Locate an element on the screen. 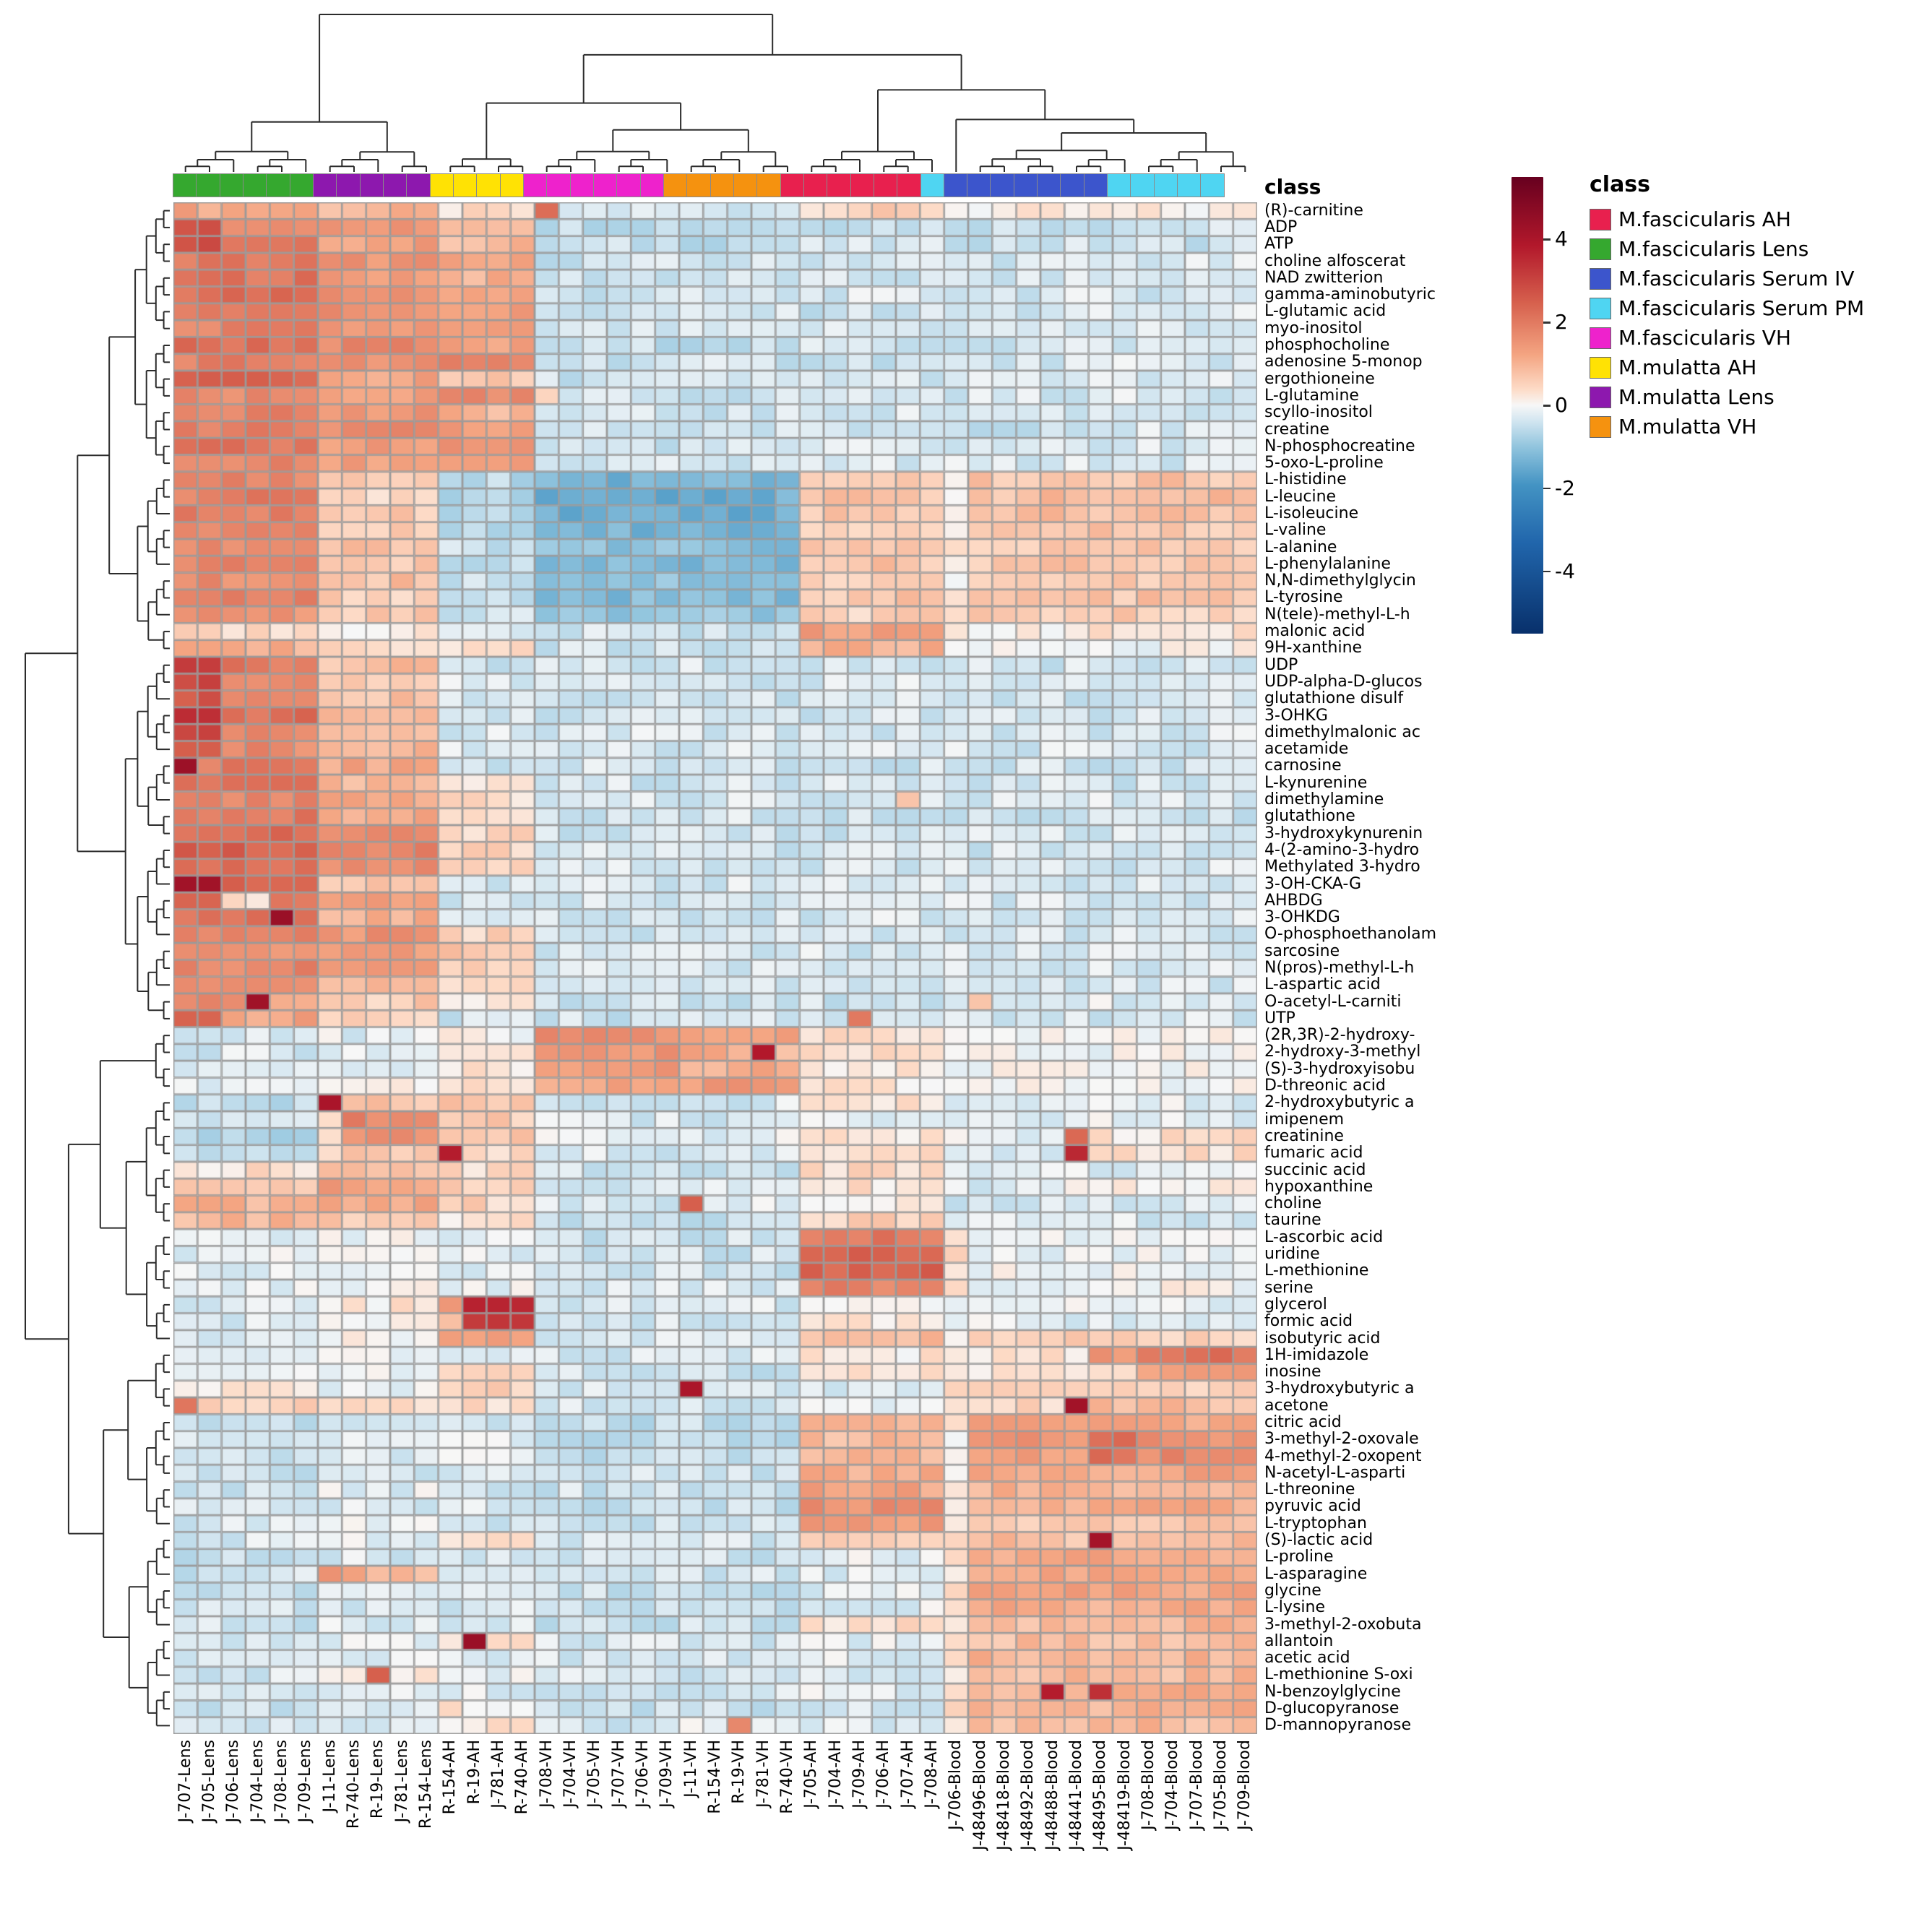  row-label: malonic acid is located at coordinates (1315, 631).